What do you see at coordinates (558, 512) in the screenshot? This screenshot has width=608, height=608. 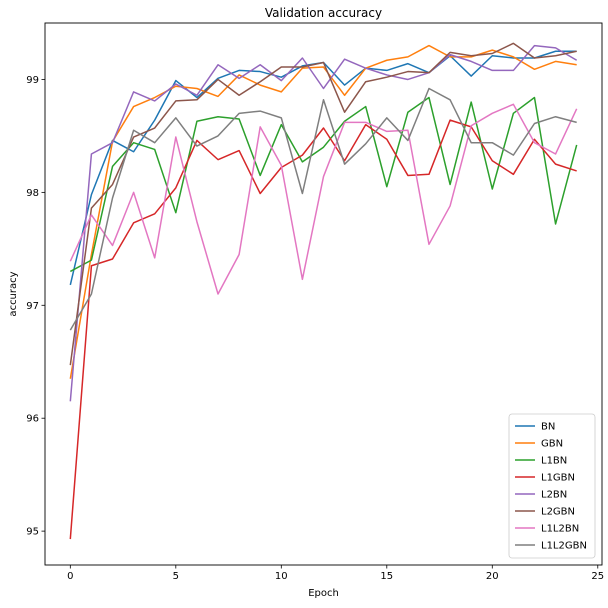 I see `legend-label-l2gbn: L2GBN` at bounding box center [558, 512].